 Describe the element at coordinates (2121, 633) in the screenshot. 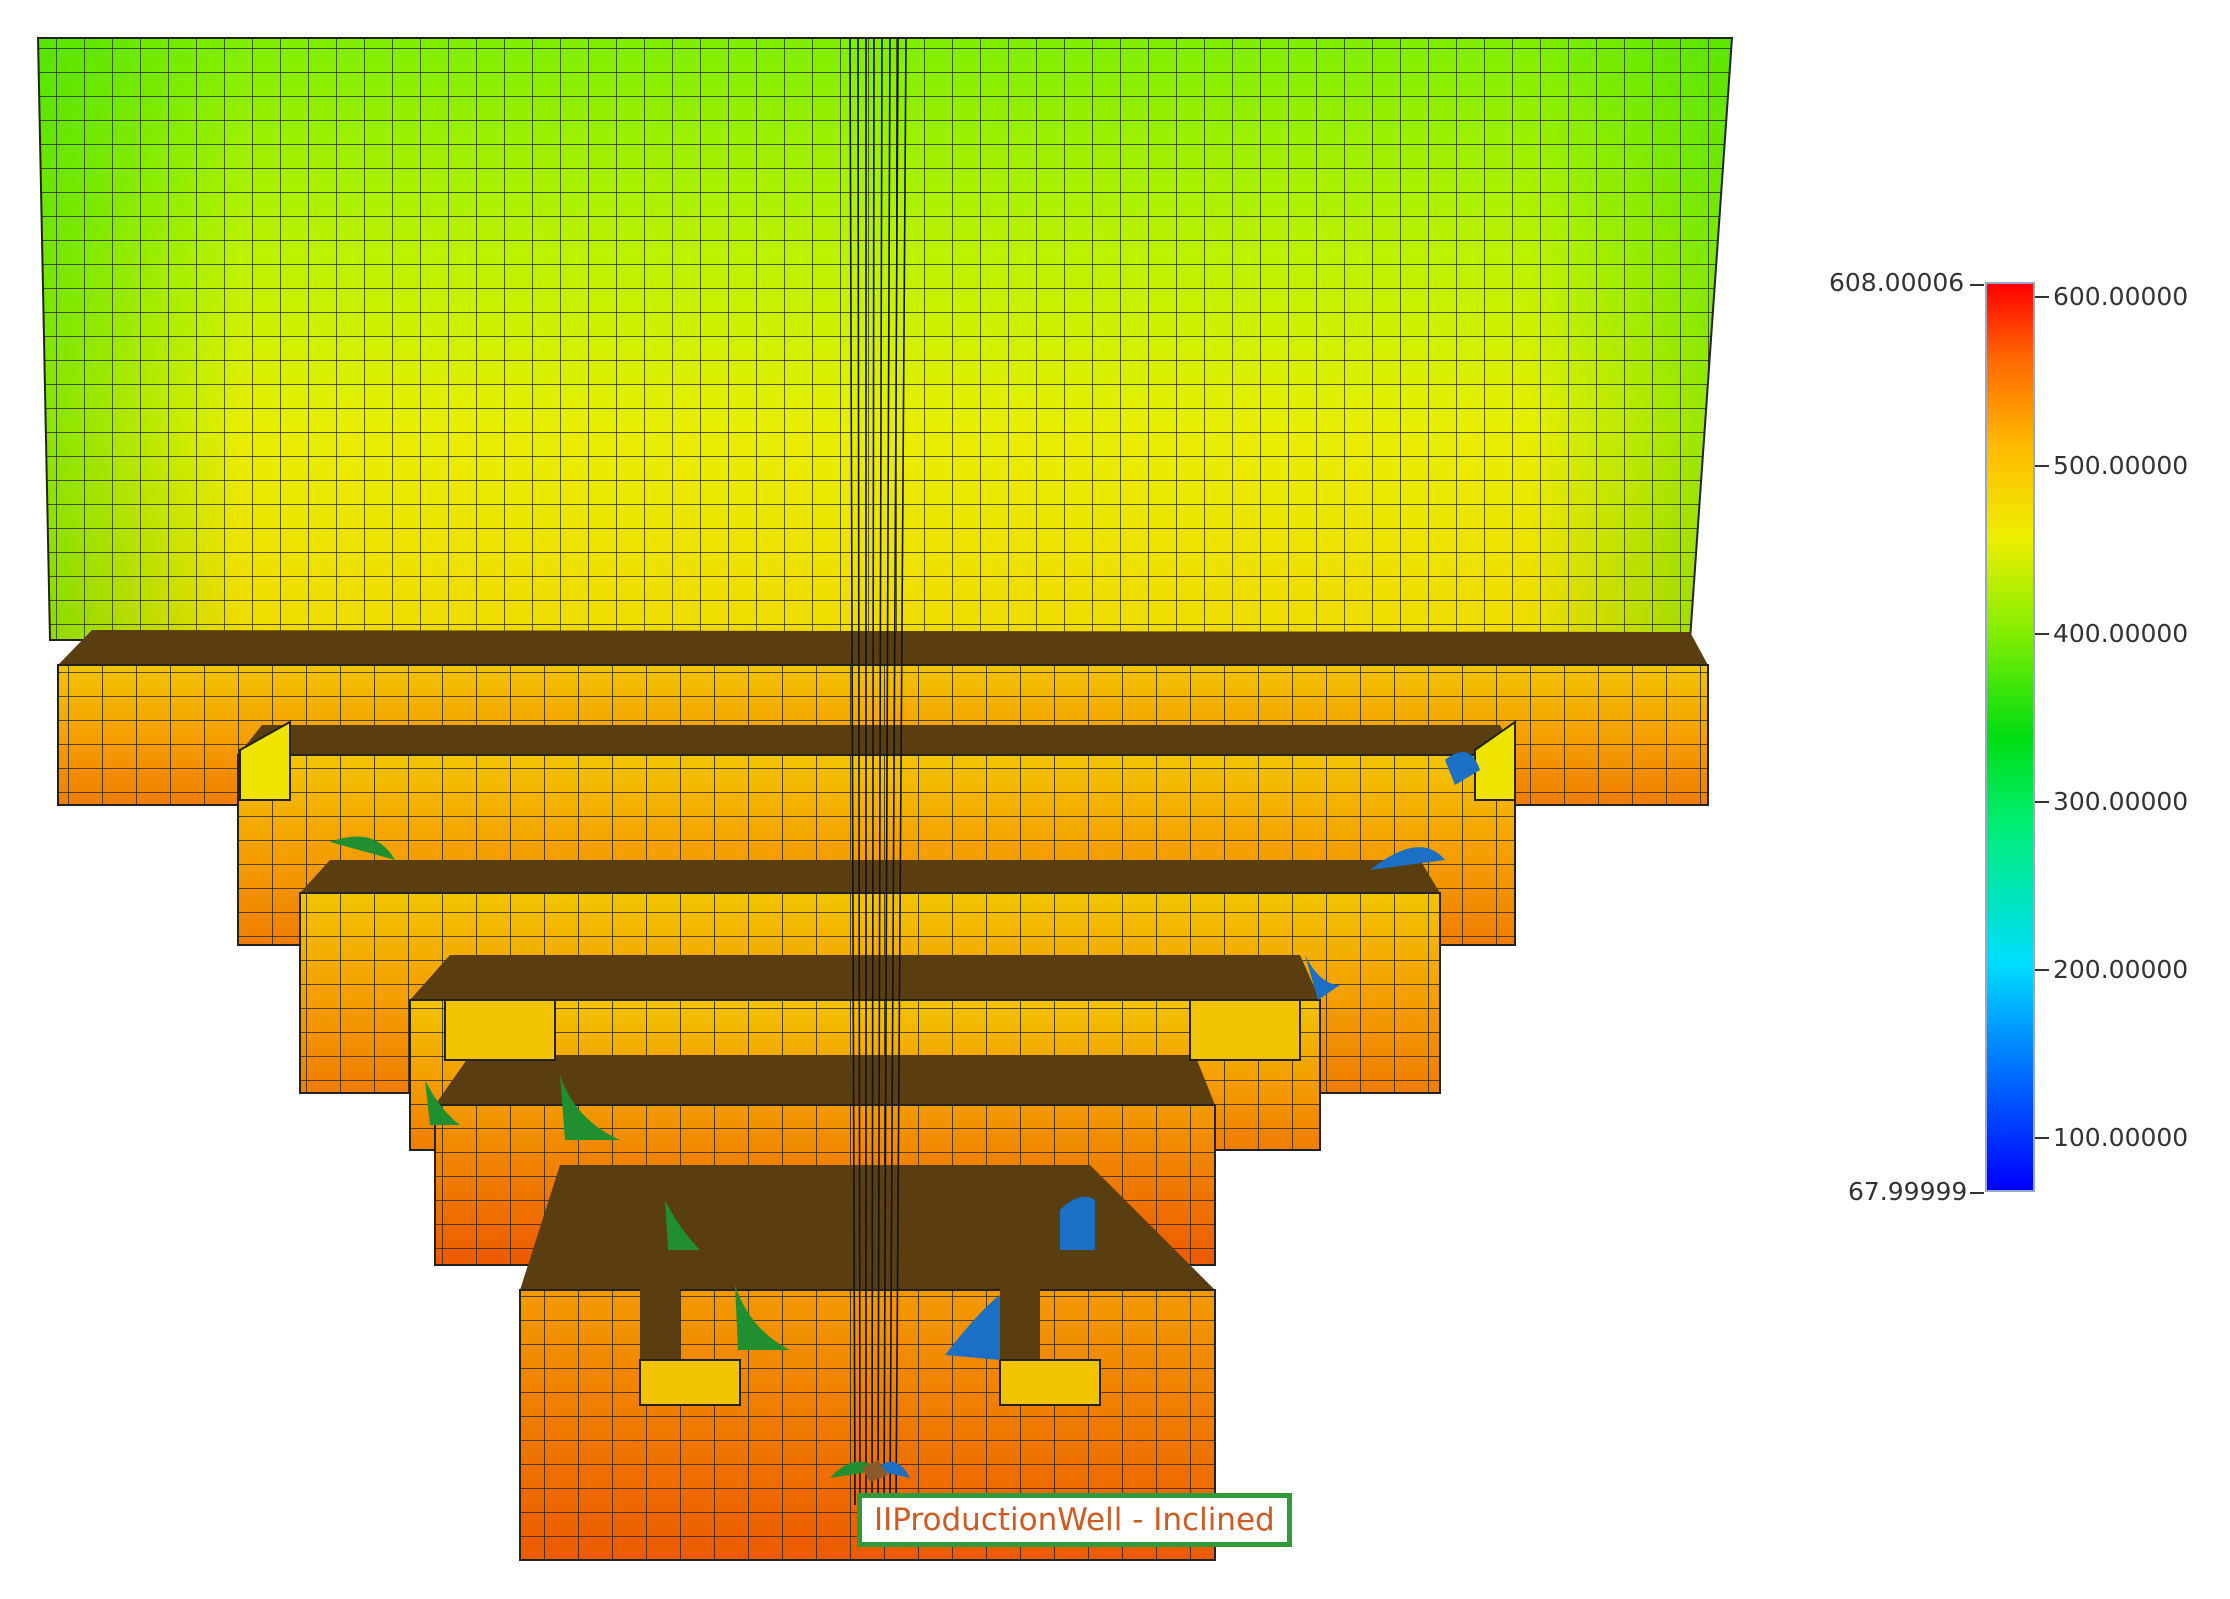

I see `legend-tick-label: 400.00000` at that location.